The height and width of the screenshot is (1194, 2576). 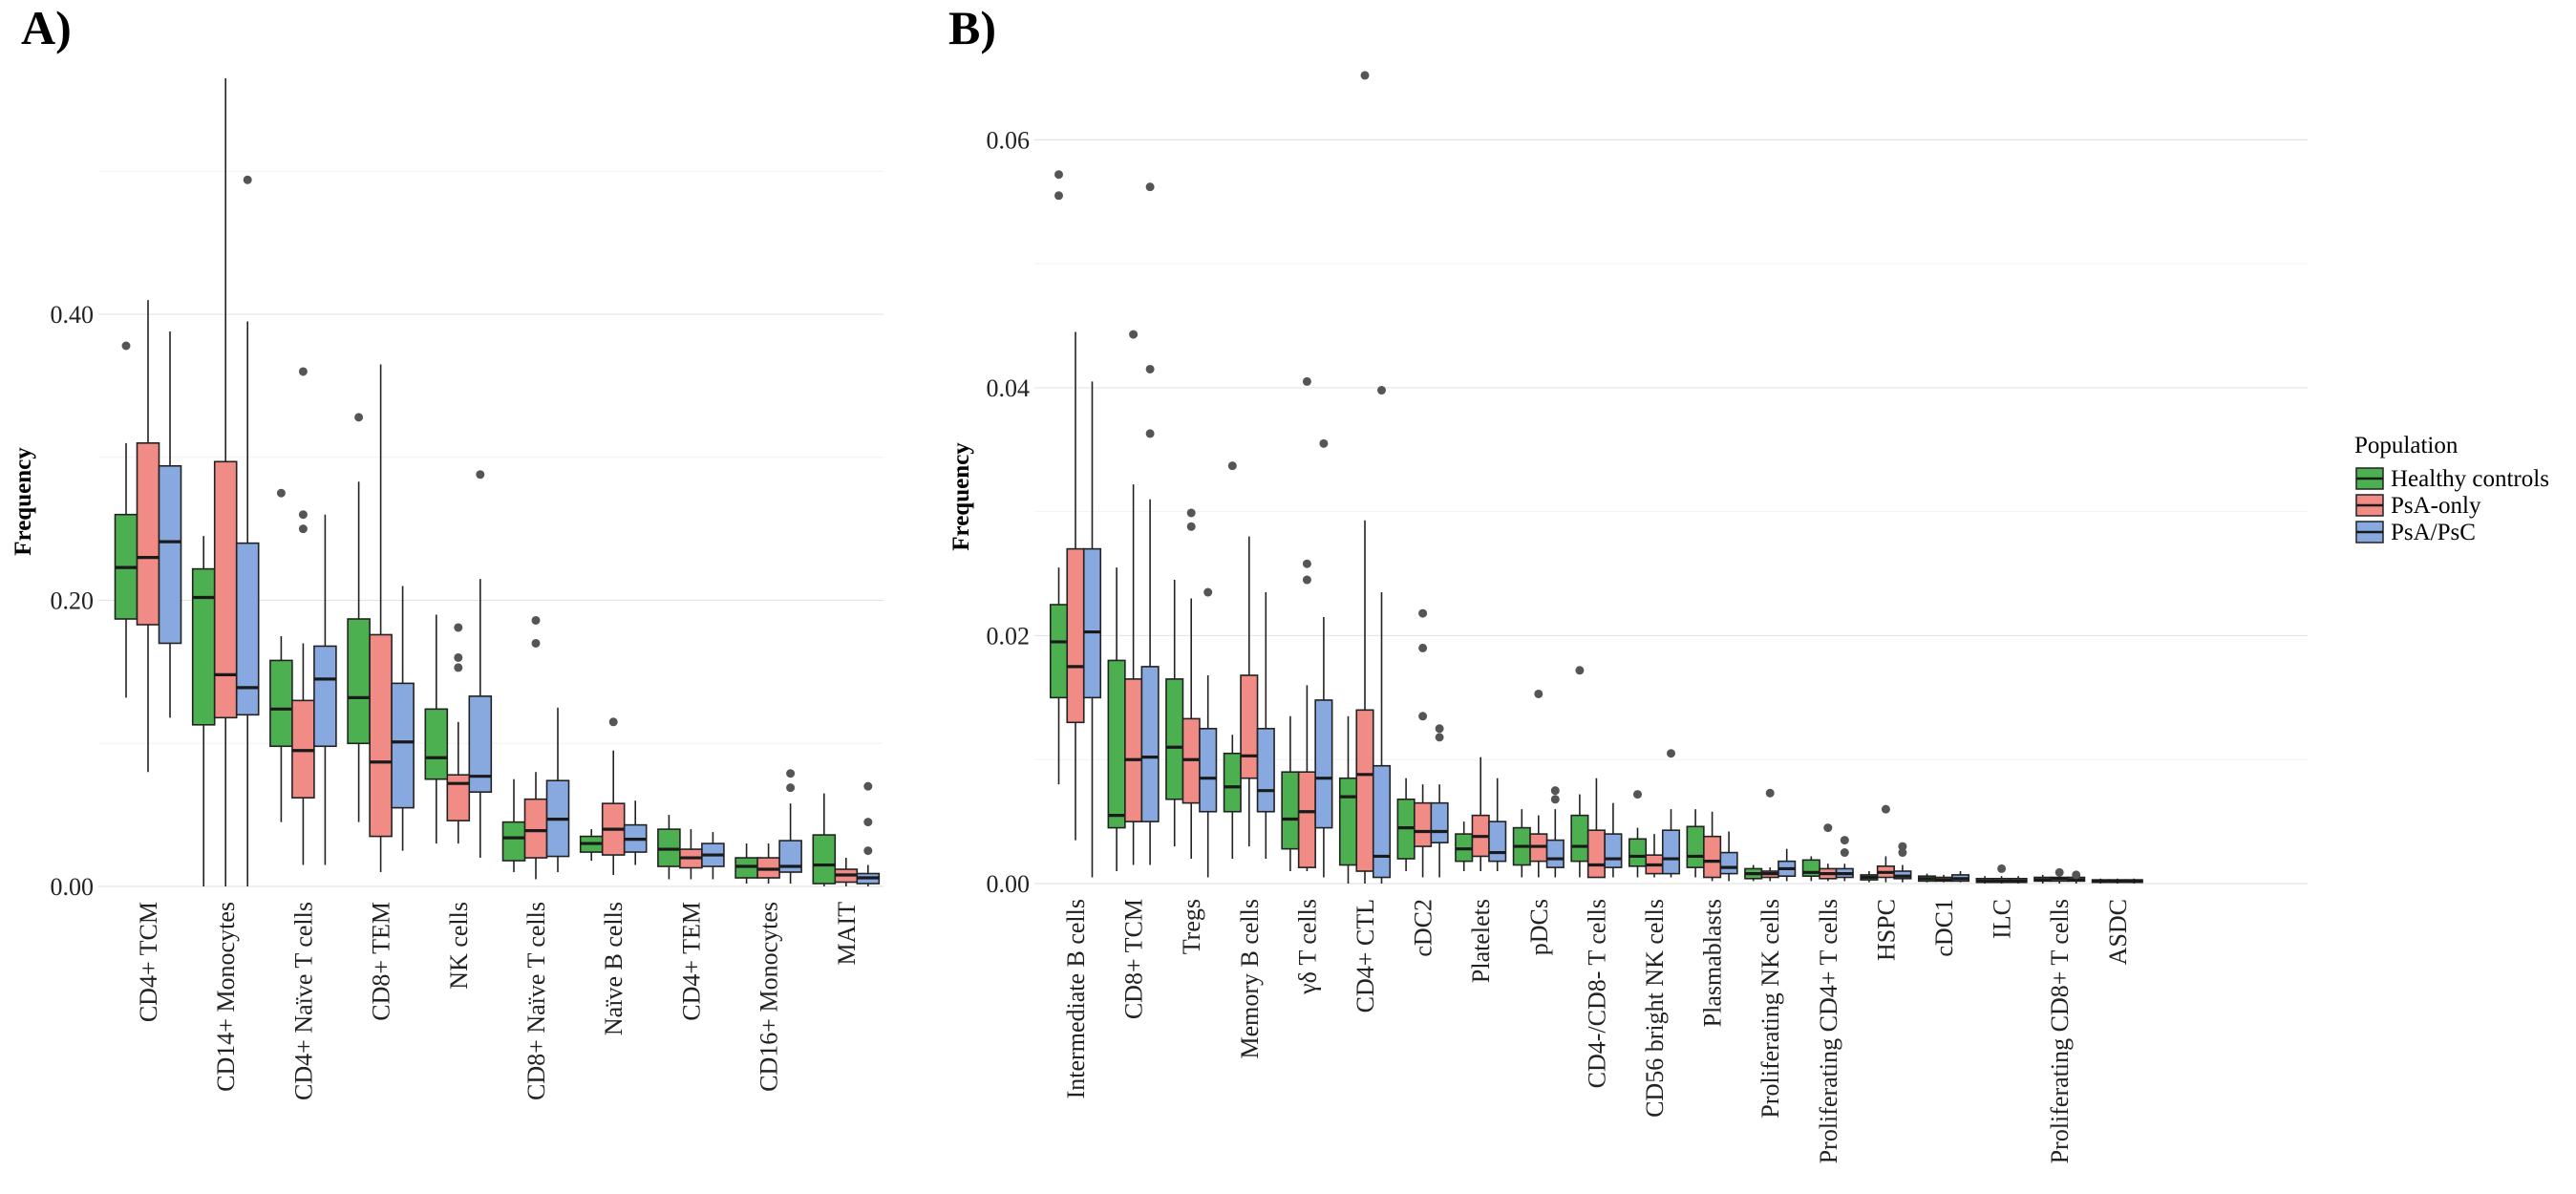 I want to click on box-hspc-healthy-controls, so click(x=1869, y=877).